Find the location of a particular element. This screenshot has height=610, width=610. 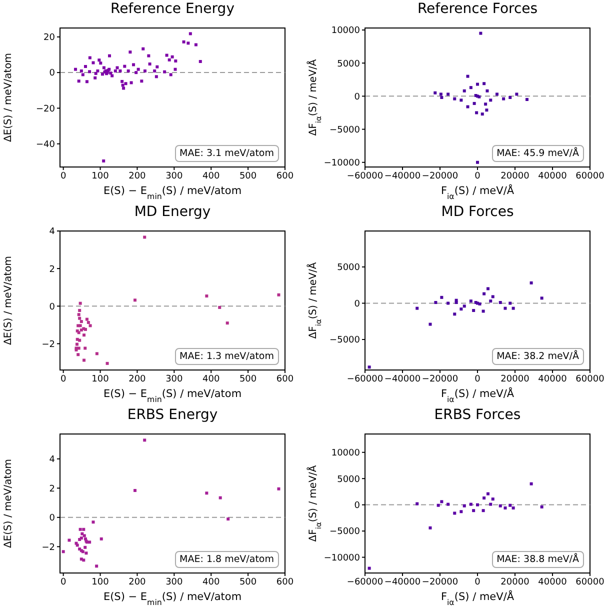

y-tick-label: 10000 is located at coordinates (345, 453).